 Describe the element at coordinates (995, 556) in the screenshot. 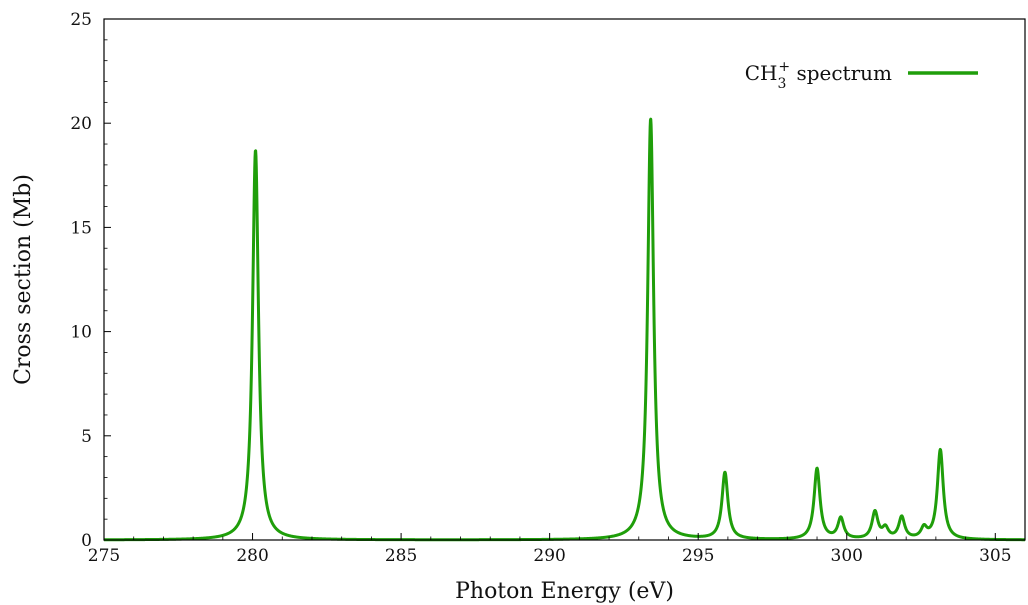

I see `x-tick-label: 305` at that location.